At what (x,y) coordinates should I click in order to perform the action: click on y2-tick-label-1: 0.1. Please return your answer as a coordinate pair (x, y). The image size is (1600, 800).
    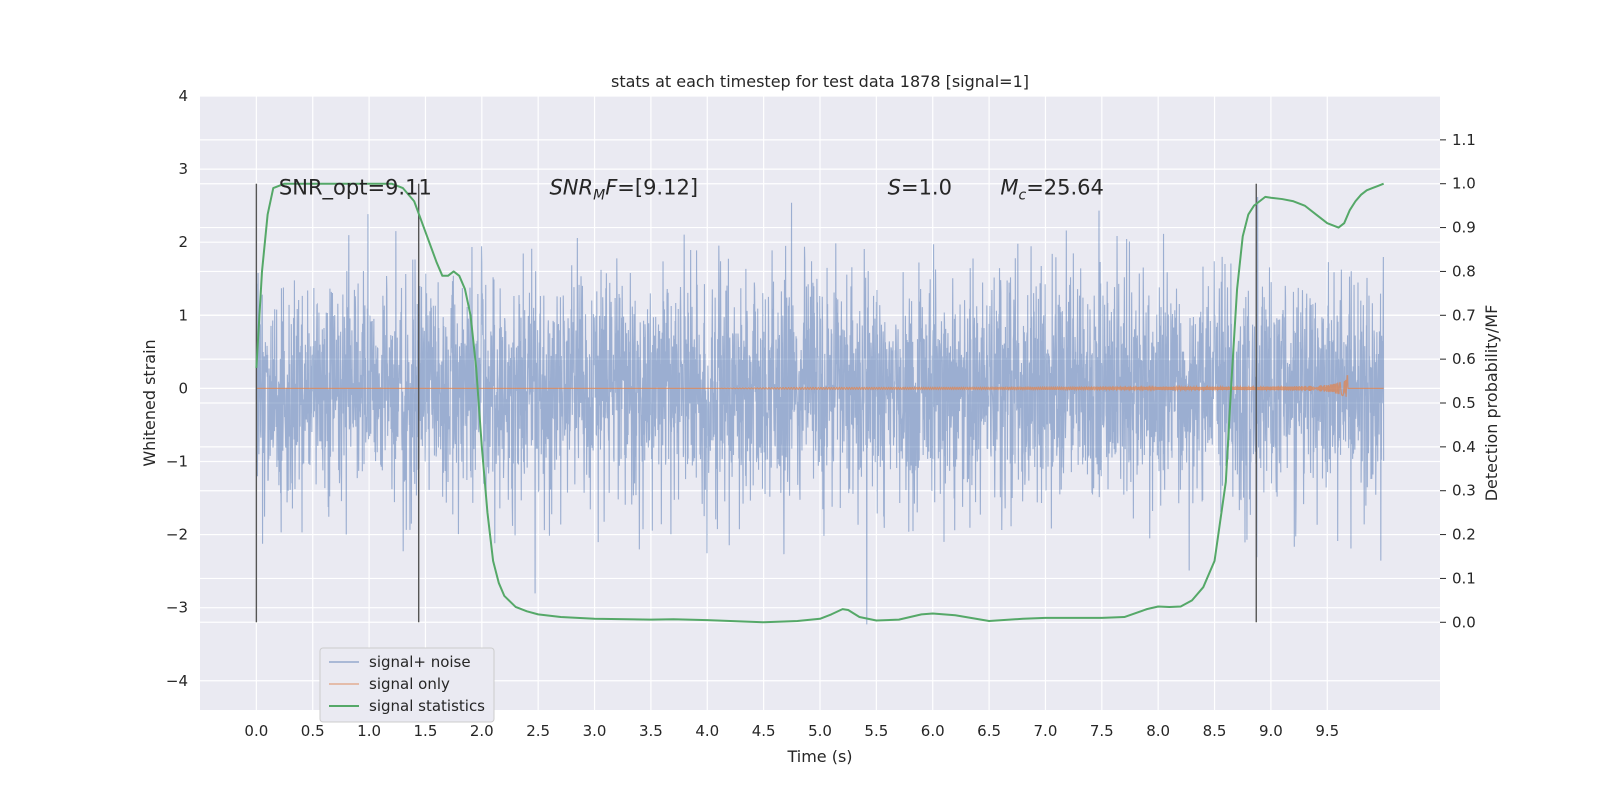
    Looking at the image, I should click on (1464, 578).